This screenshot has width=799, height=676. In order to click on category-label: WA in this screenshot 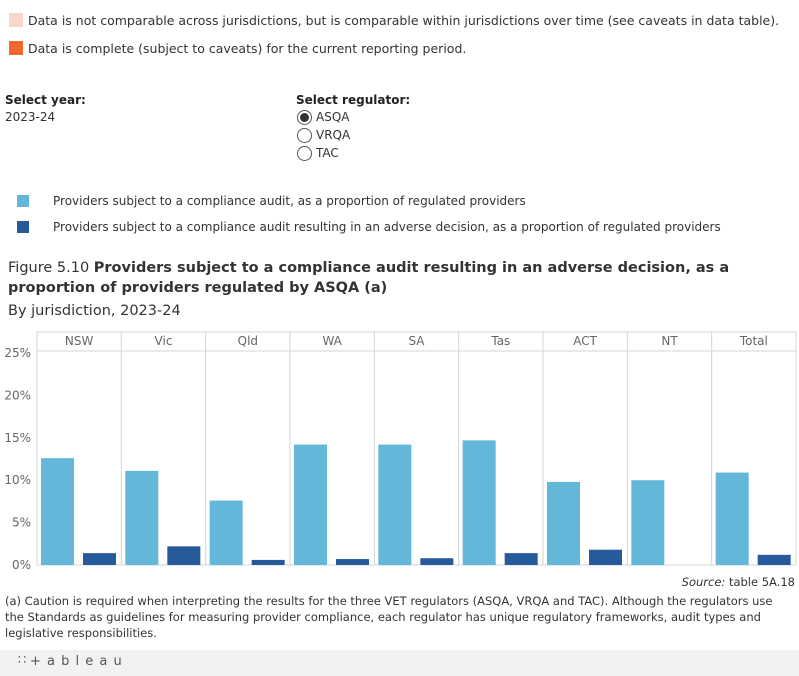, I will do `click(332, 341)`.